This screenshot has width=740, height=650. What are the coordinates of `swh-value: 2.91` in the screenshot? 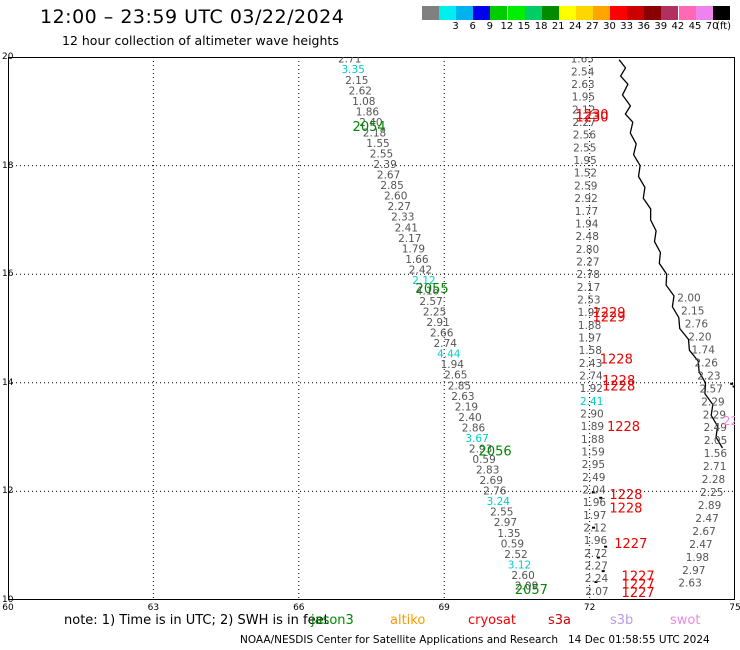 It's located at (437, 323).